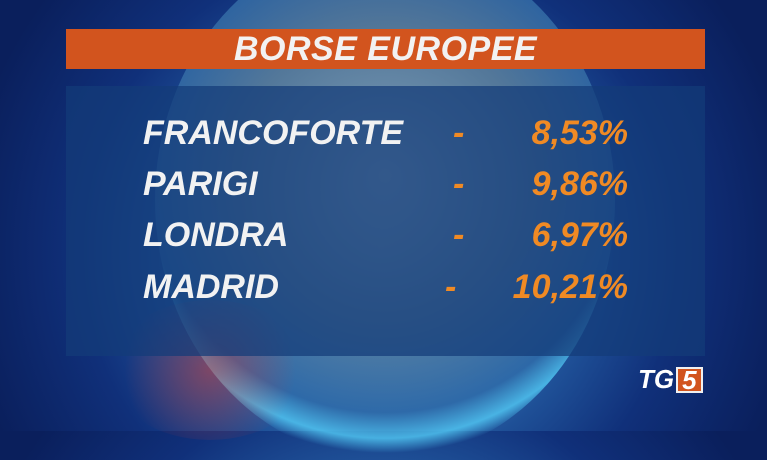 The height and width of the screenshot is (460, 767). I want to click on market-value: 8,53%, so click(579, 133).